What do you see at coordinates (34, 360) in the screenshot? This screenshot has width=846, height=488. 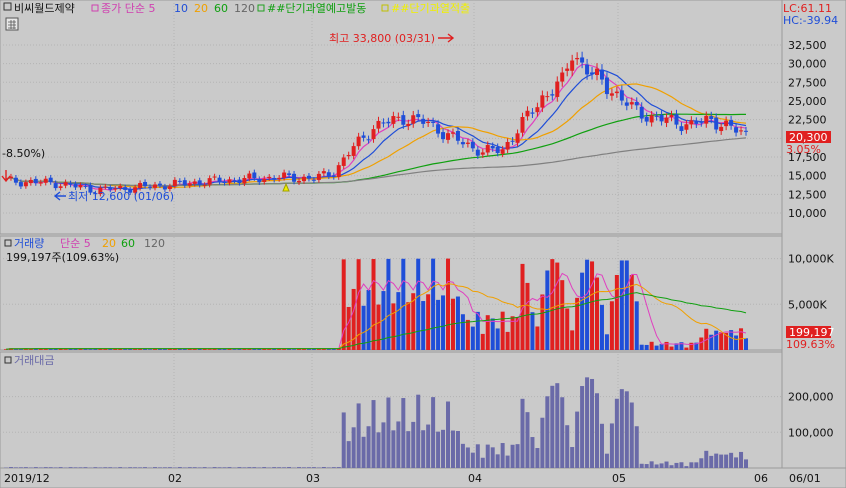 I see `amount-title: 거래대금` at bounding box center [34, 360].